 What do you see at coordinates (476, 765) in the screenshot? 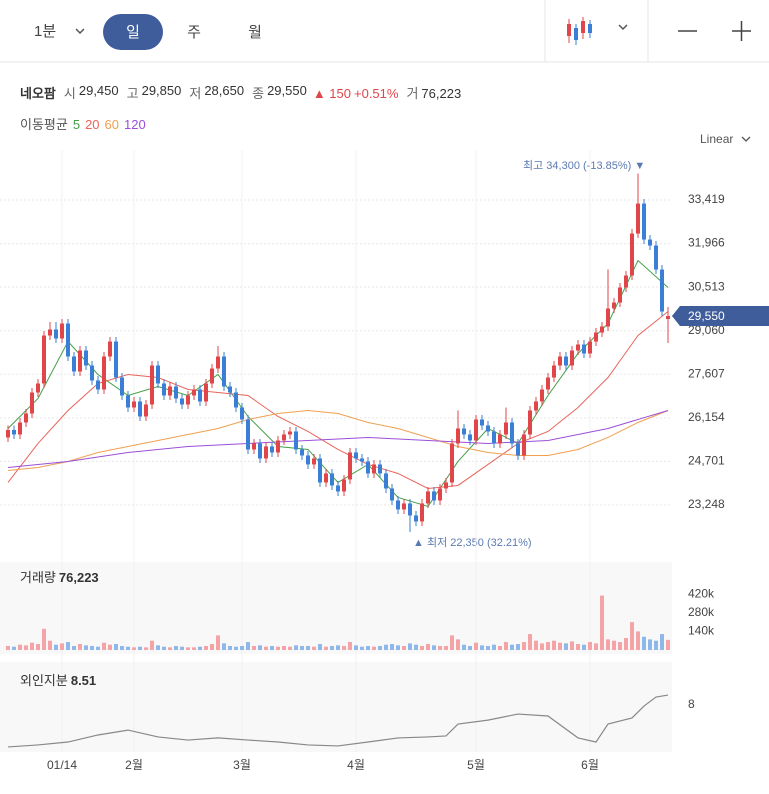
I see `x-tick-label: 5월` at bounding box center [476, 765].